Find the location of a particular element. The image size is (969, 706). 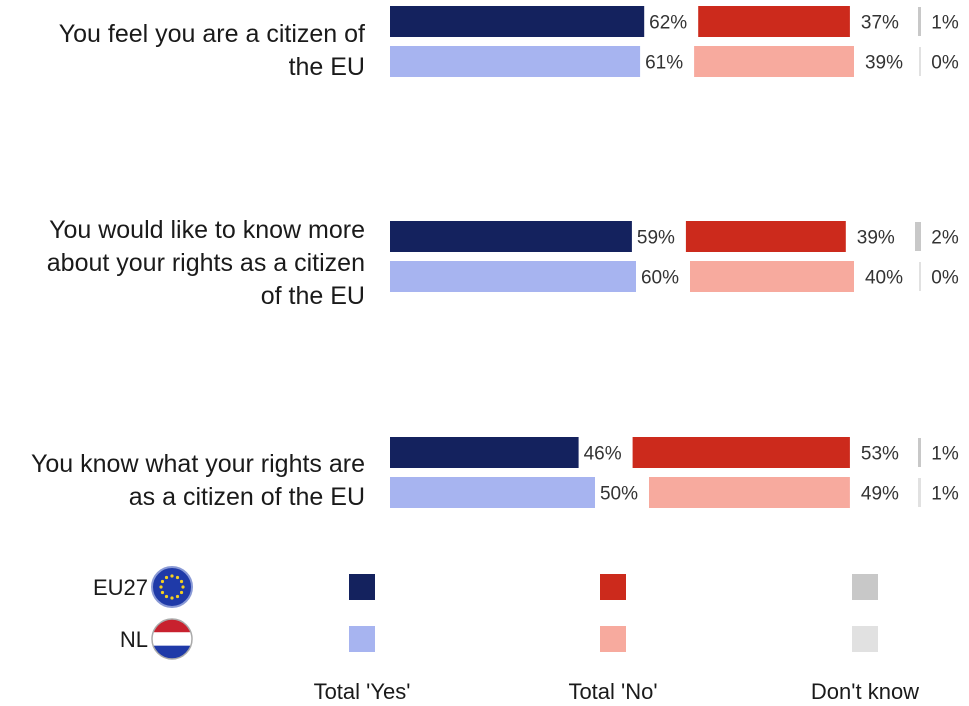

legend-series-label: Total 'Yes' is located at coordinates (362, 691).